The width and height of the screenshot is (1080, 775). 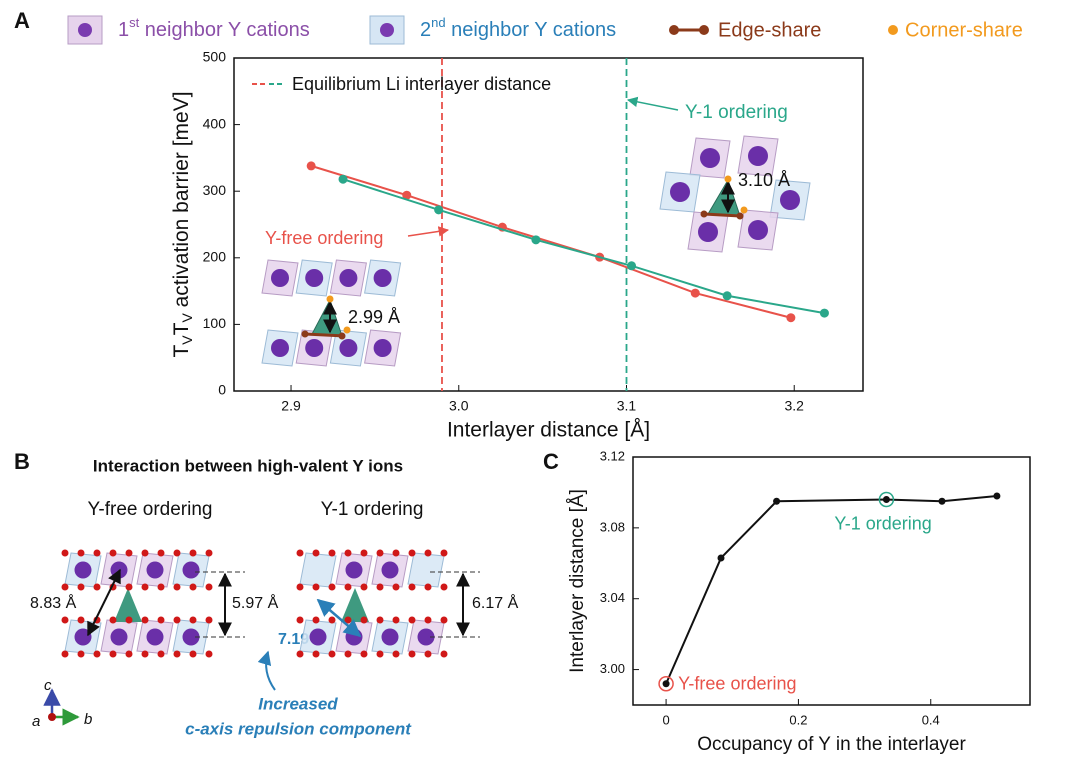 I want to click on annotation: 2.99 Å, so click(x=374, y=317).